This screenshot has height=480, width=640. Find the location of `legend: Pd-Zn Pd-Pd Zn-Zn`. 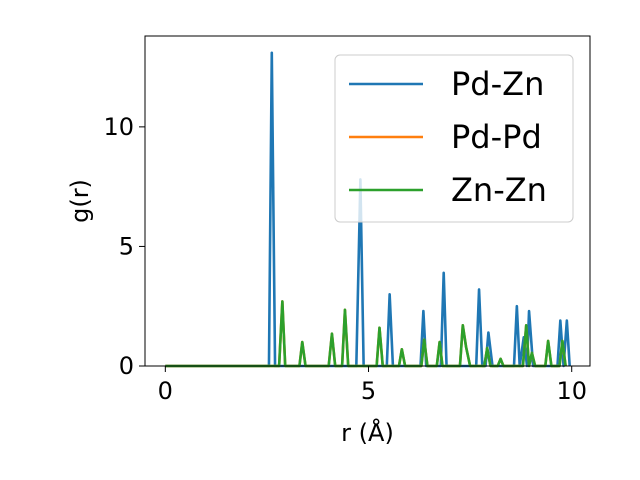

legend: Pd-Zn Pd-Pd Zn-Zn is located at coordinates (454, 138).